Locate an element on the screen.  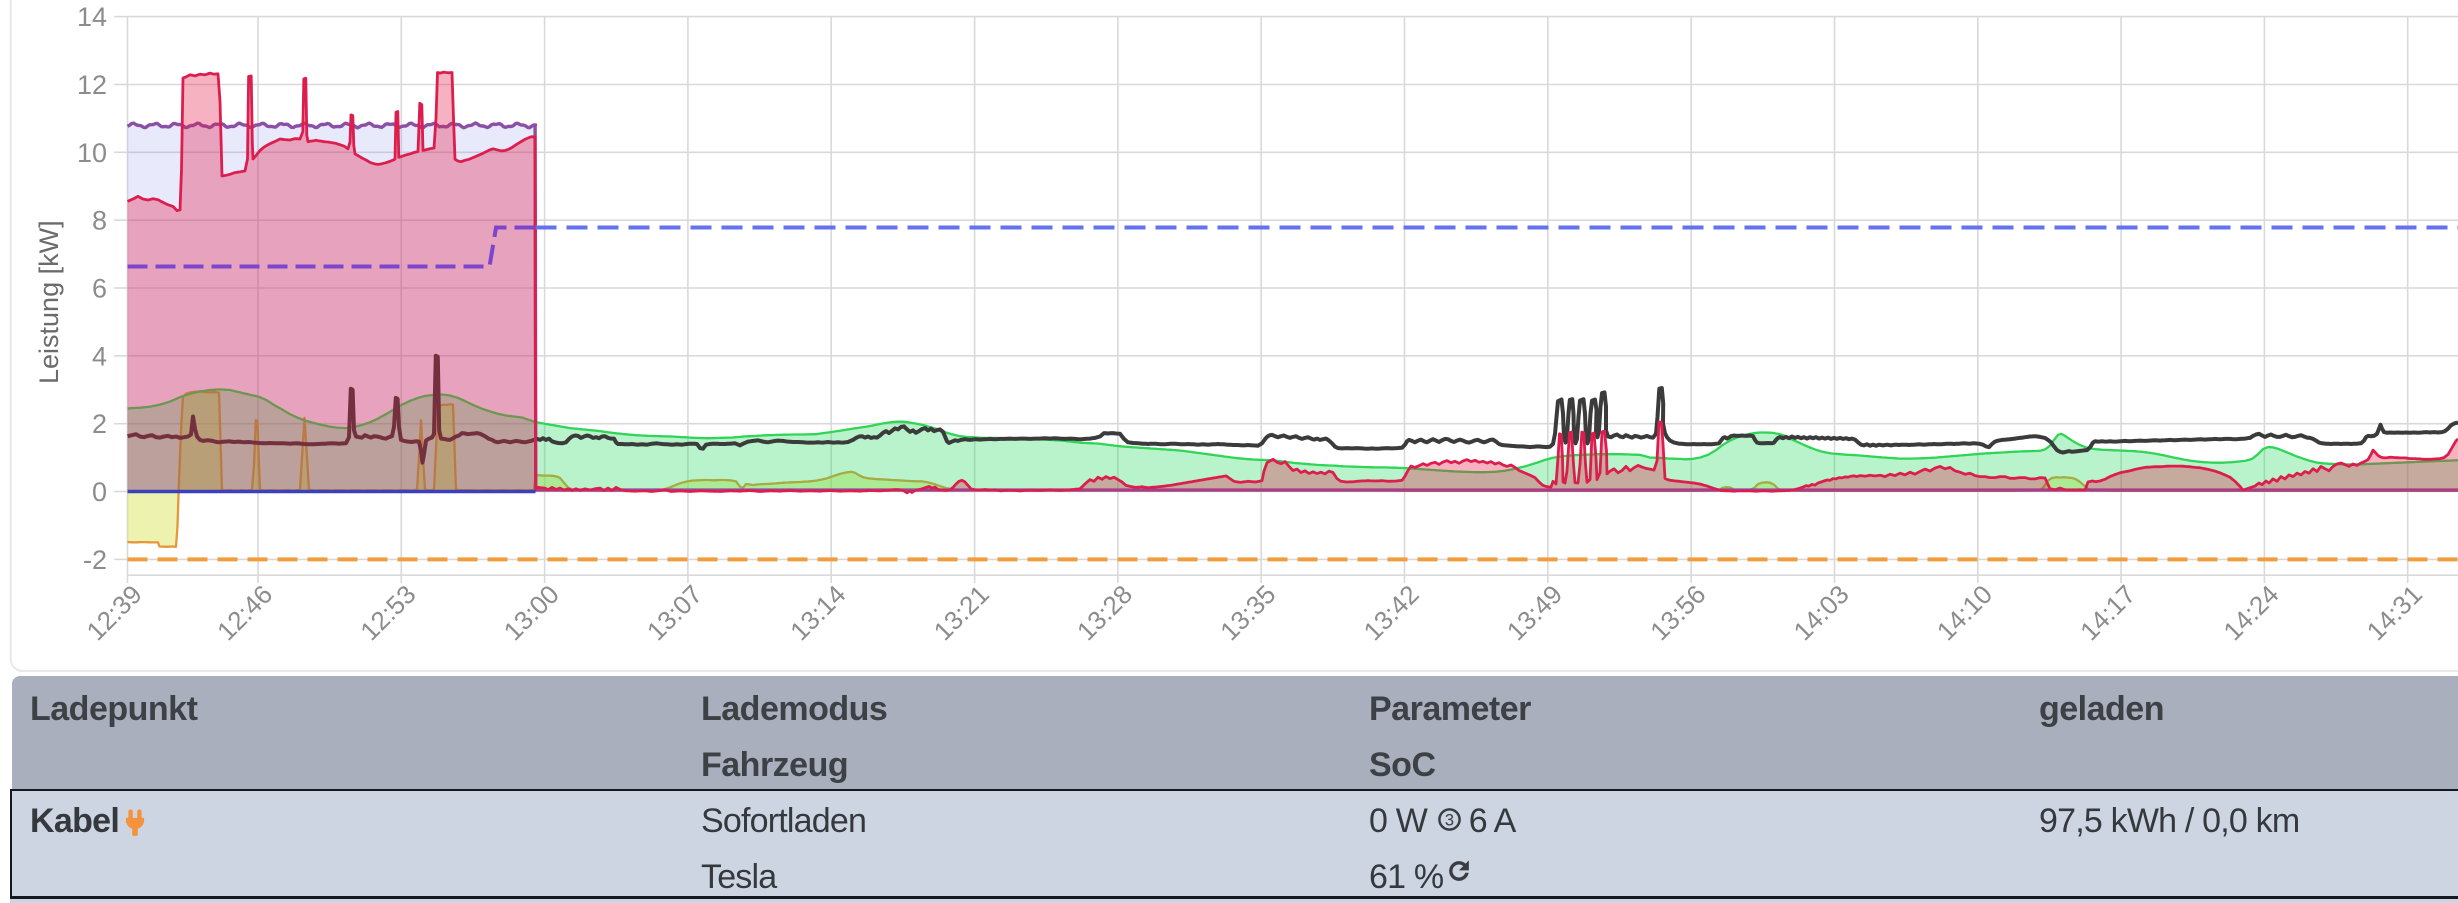
svg-text: 2 is located at coordinates (99, 424).